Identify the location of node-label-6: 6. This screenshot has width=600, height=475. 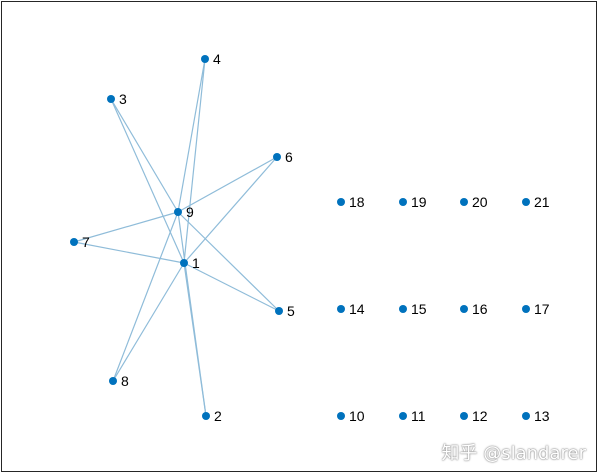
(289, 157).